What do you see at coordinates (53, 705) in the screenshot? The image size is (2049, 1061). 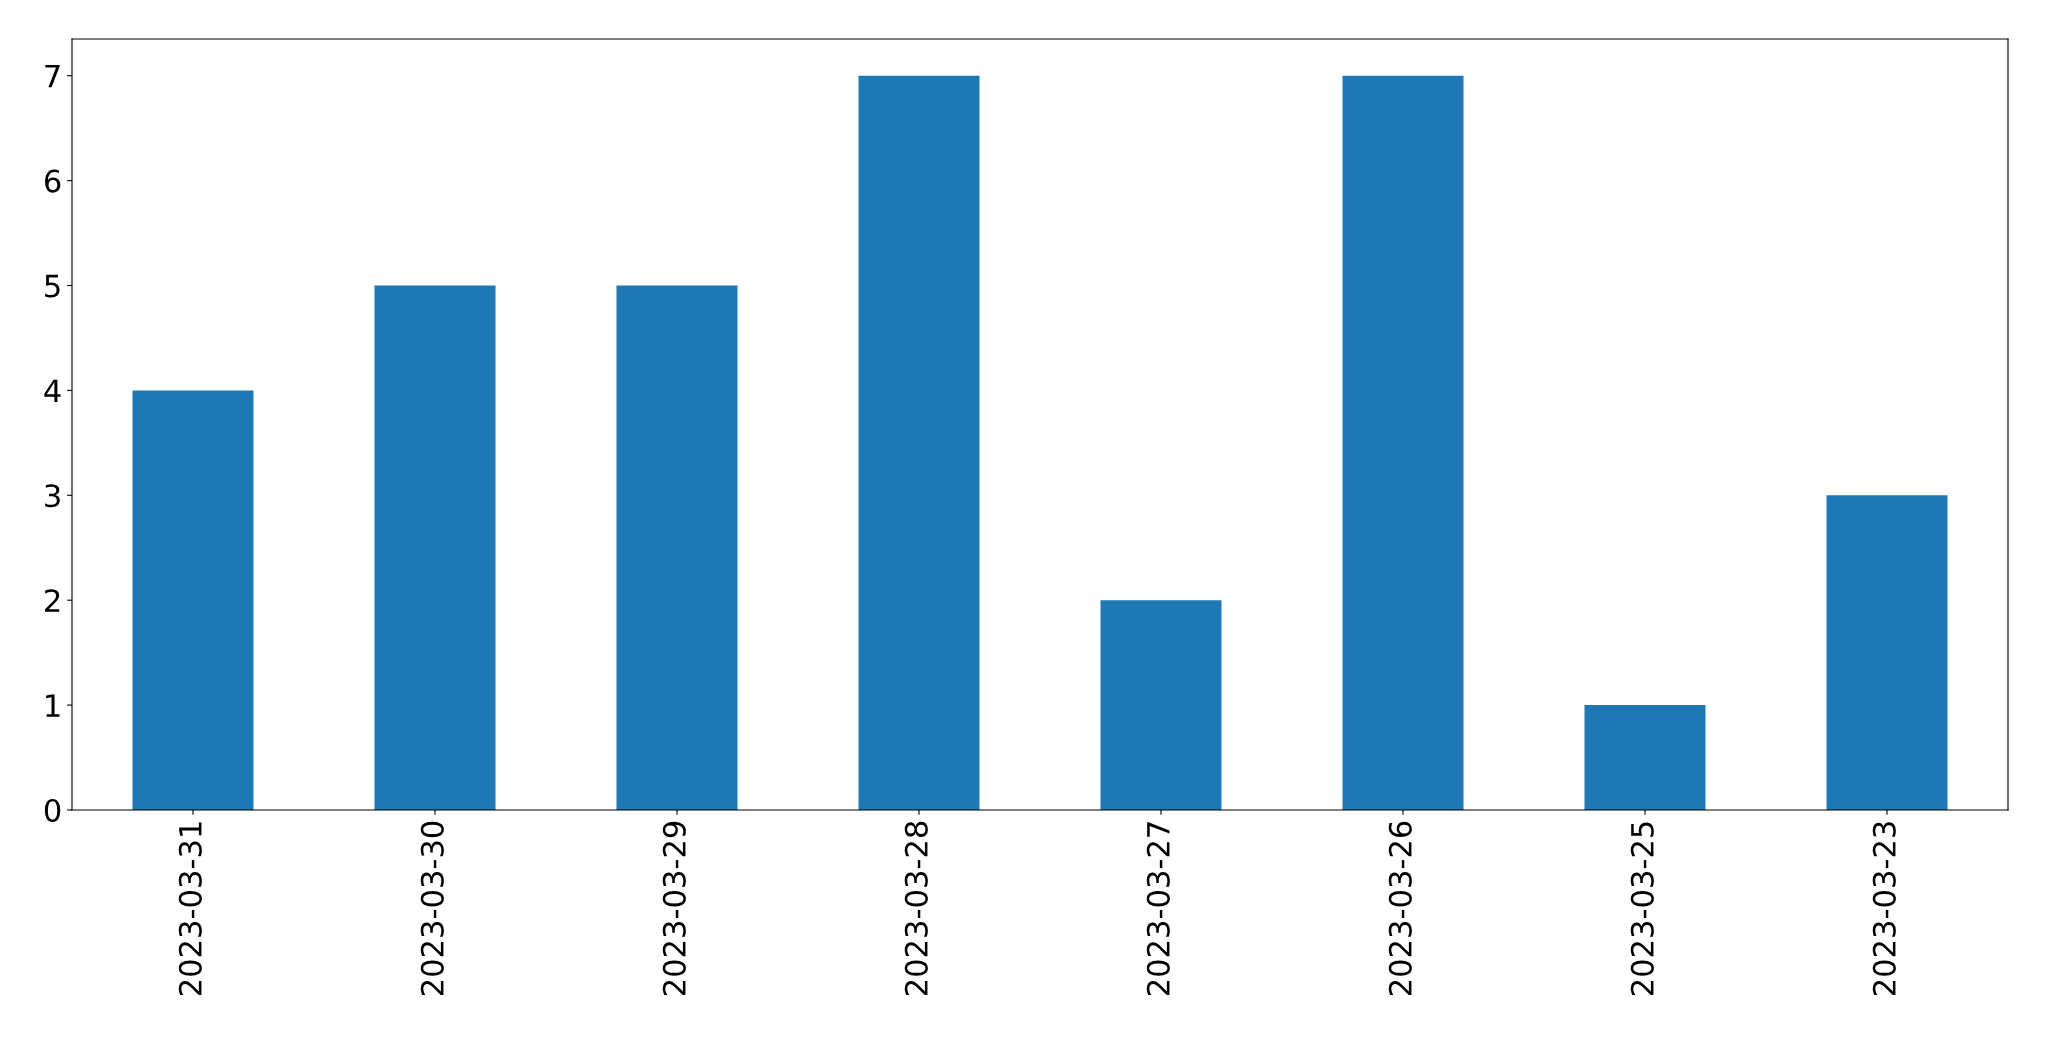 I see `y-tick-label: 1` at bounding box center [53, 705].